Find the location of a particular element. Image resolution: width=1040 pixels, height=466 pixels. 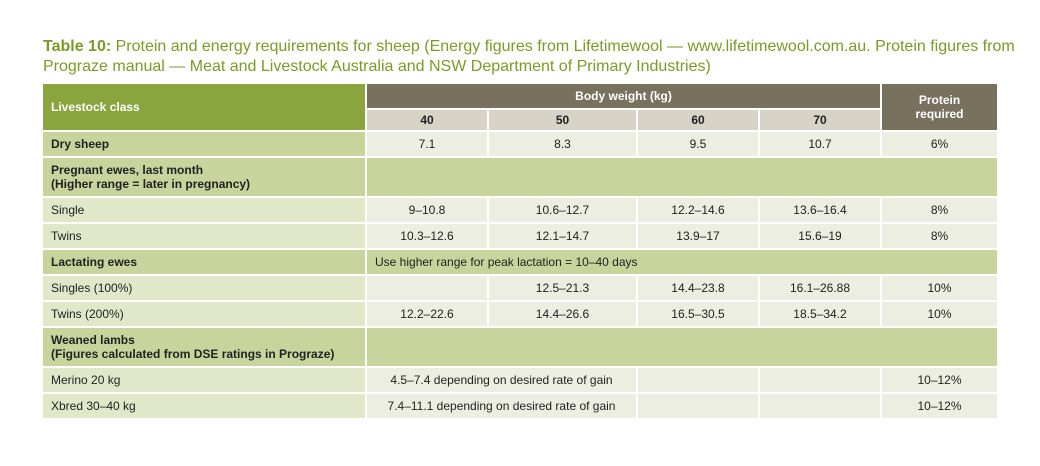

table-cell: 14.4–23.8 is located at coordinates (699, 289).